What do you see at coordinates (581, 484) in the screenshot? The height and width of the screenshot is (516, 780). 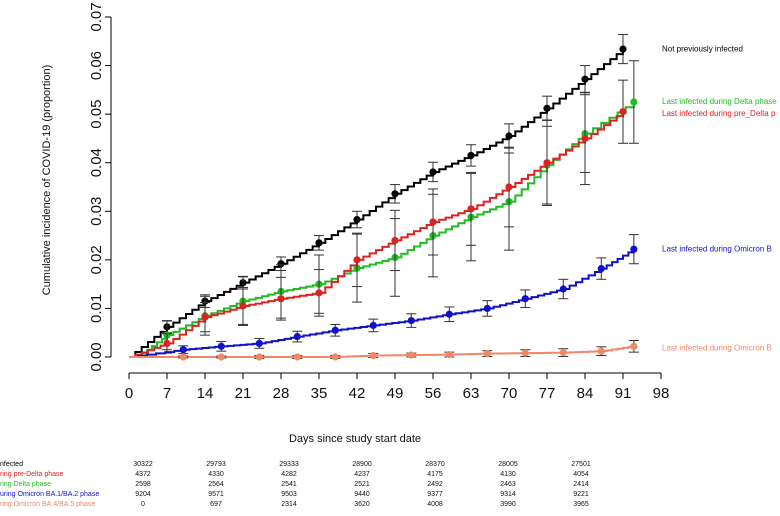 I see `risk-cell: 2414` at bounding box center [581, 484].